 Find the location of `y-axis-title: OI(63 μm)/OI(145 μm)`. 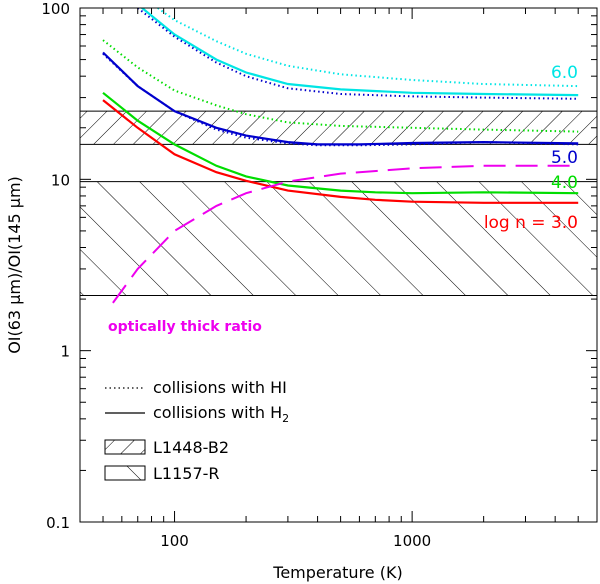

y-axis-title: OI(63 μm)/OI(145 μm) is located at coordinates (14, 265).